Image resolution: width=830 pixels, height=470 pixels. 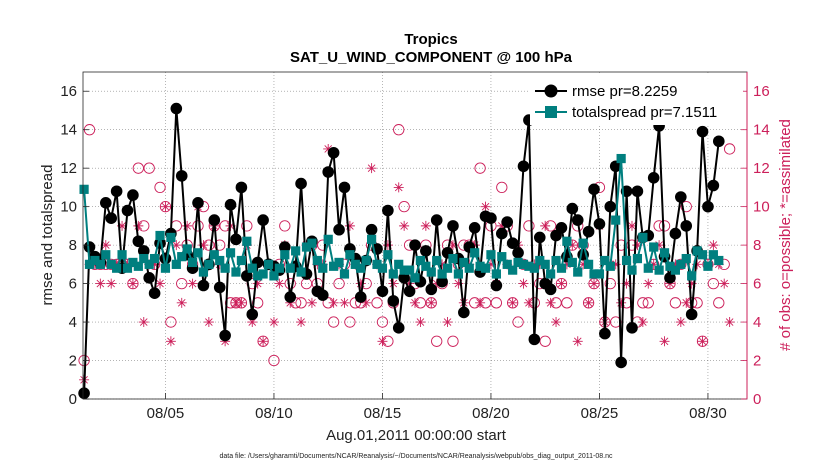 I want to click on x-tick-label: 08/25, so click(x=600, y=413).